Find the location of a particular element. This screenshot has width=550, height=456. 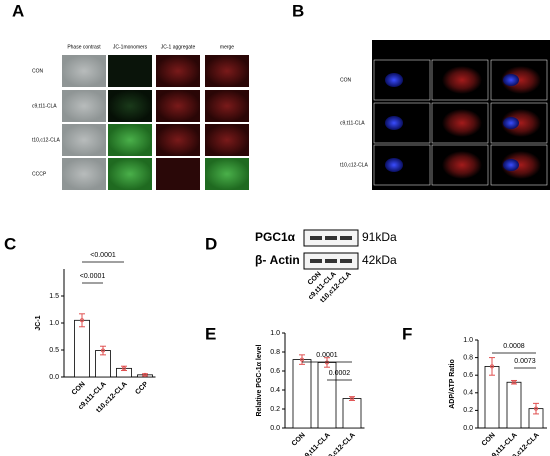

p-value: 0.0001 is located at coordinates (327, 355).